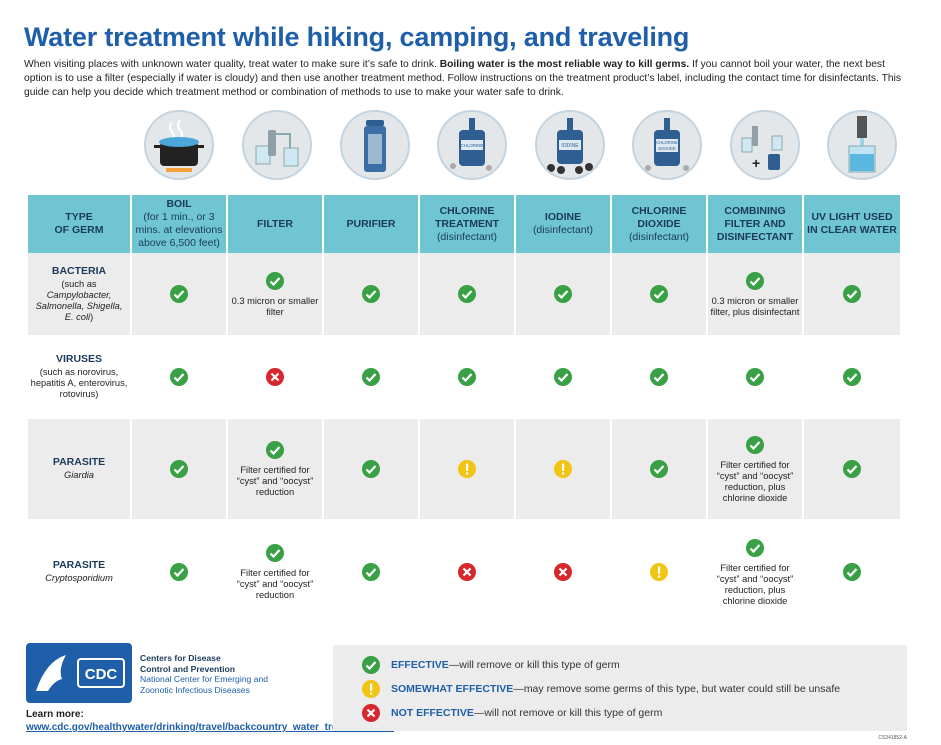 The width and height of the screenshot is (941, 745). I want to click on iodine-label: IODINE, so click(570, 146).